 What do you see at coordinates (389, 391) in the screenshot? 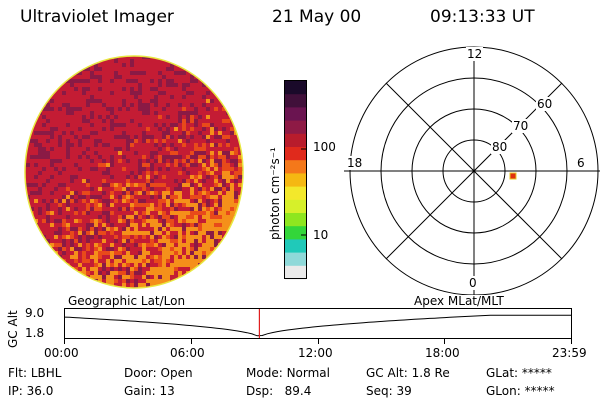
I see `seq-field: Seq: 39` at bounding box center [389, 391].